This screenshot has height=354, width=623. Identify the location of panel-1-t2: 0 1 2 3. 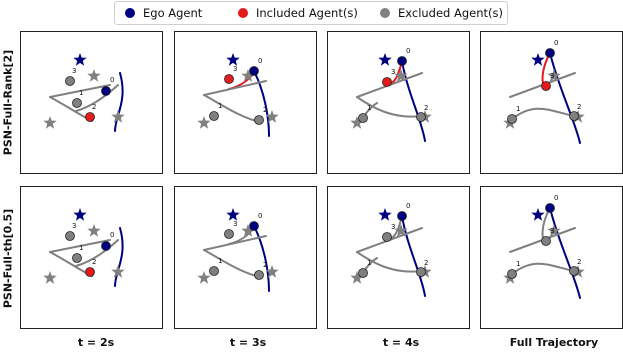
(91, 102).